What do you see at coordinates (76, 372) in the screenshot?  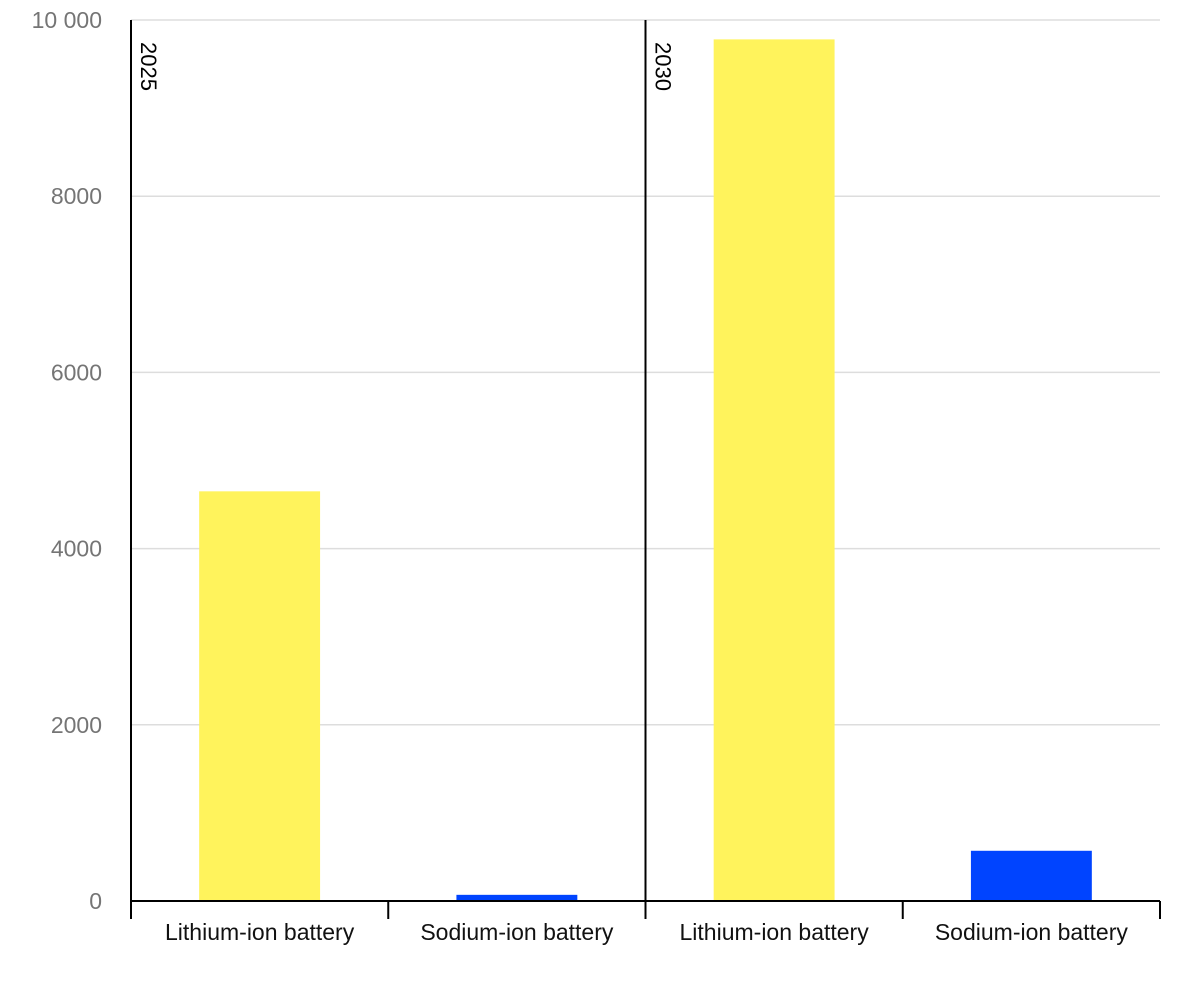 I see `y-tick-label: 6000` at bounding box center [76, 372].